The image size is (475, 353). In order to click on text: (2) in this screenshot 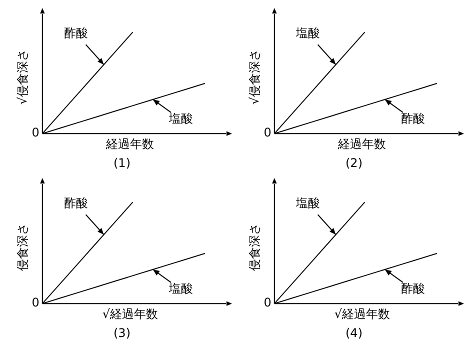, I will do `click(354, 164)`.